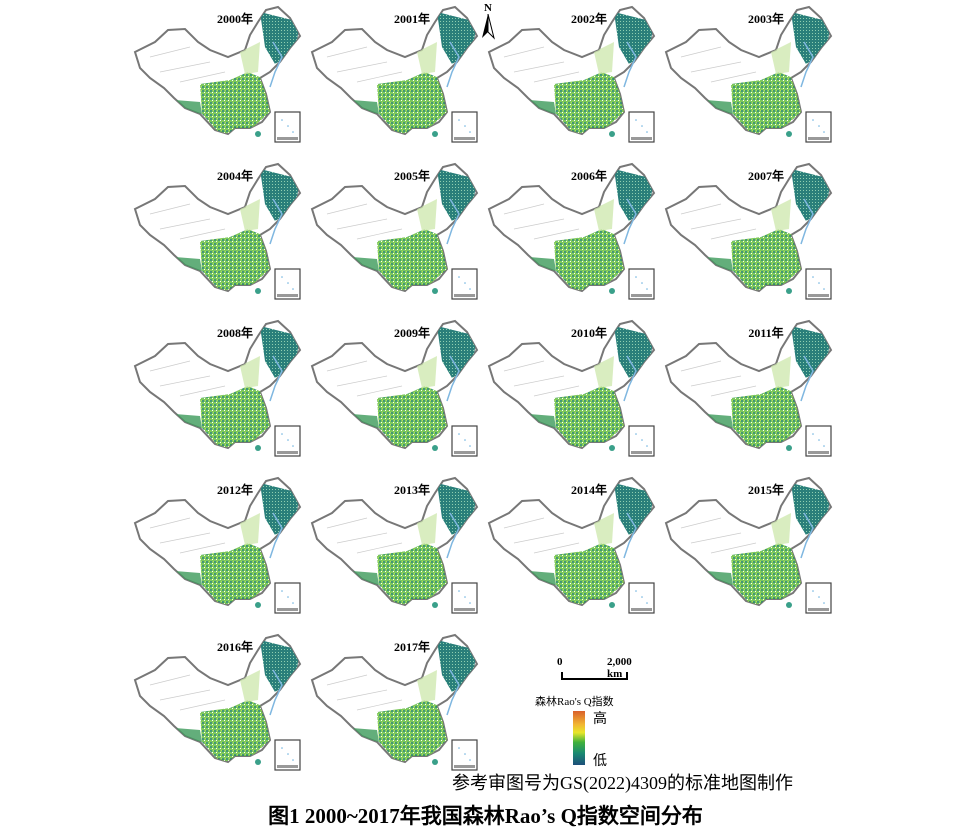  Describe the element at coordinates (396, 79) in the screenshot. I see `map-panel: 2001年` at that location.